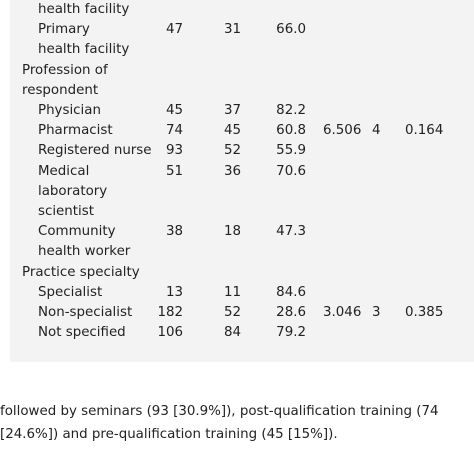 The height and width of the screenshot is (474, 474). I want to click on cell-percent: 47.3, so click(291, 232).